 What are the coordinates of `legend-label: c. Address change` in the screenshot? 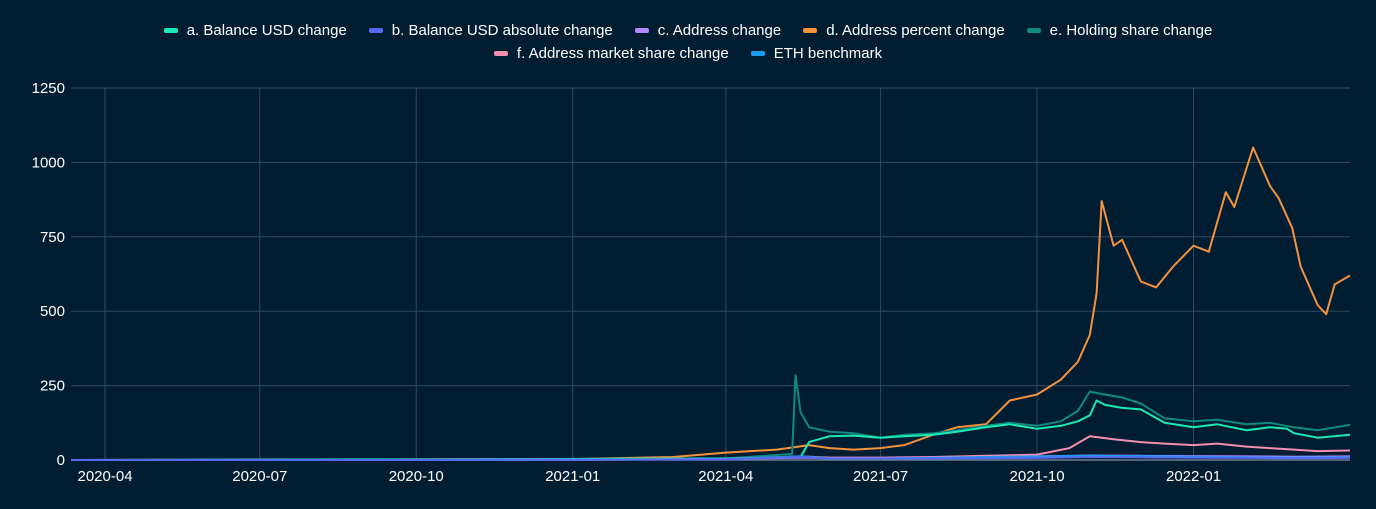 It's located at (719, 30).